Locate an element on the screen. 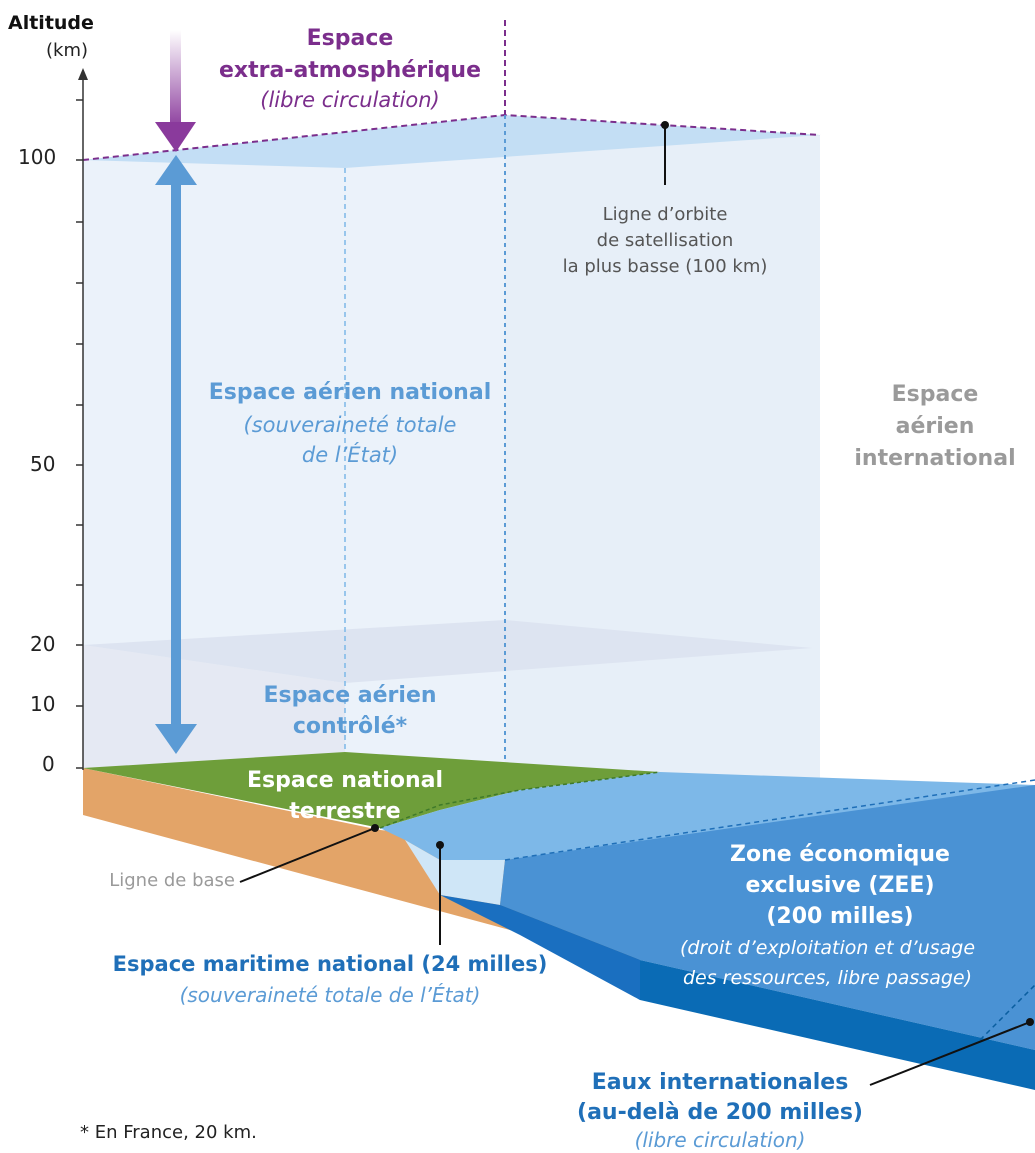 The width and height of the screenshot is (1035, 1153). baseline-pointer-dot is located at coordinates (375, 828).